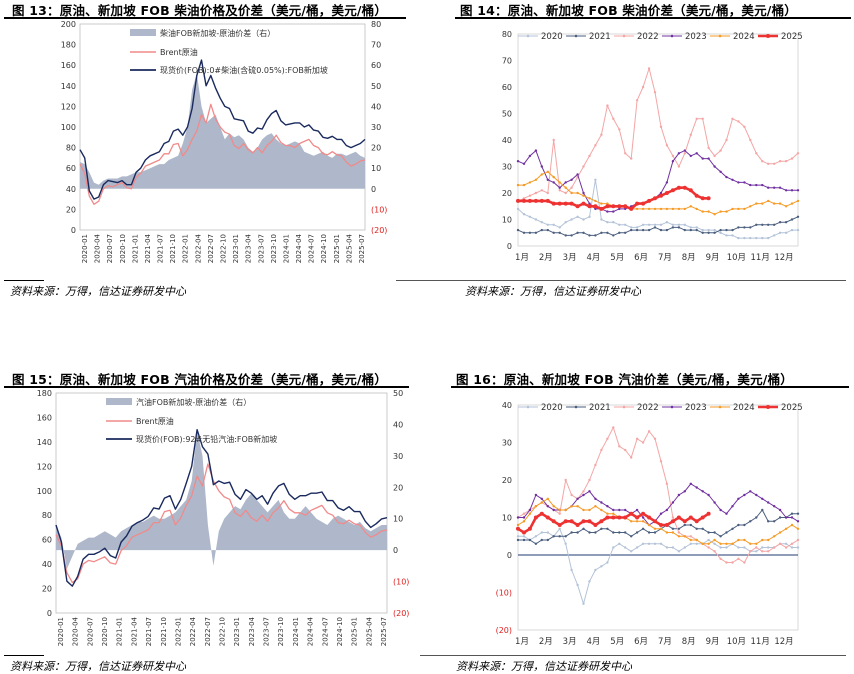 This screenshot has width=854, height=674. Describe the element at coordinates (395, 550) in the screenshot. I see `right-axis-tick: 0` at that location.